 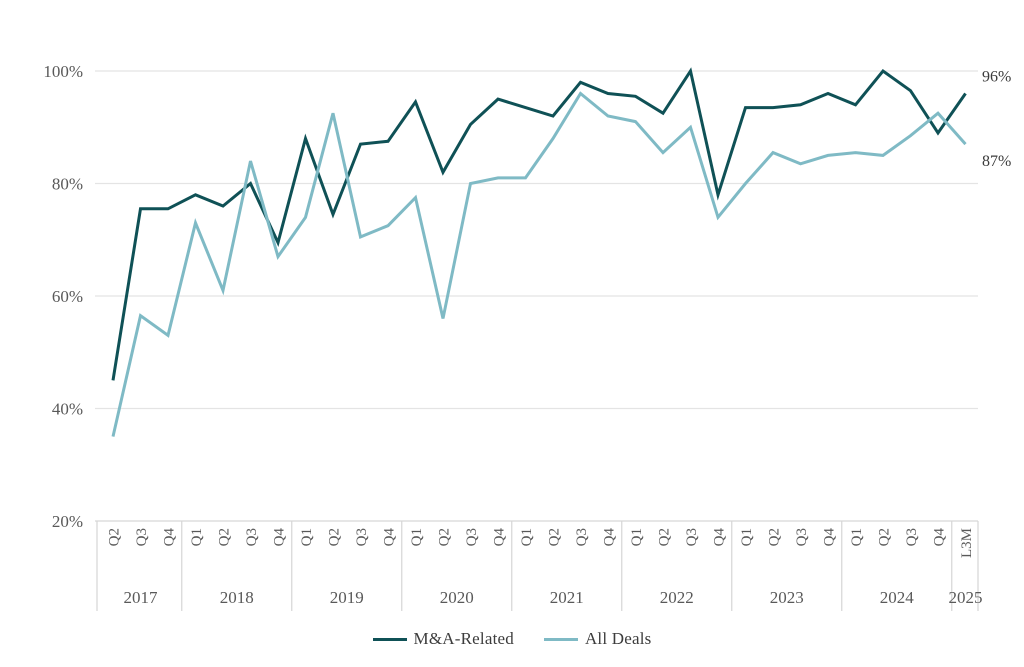 What do you see at coordinates (237, 597) in the screenshot?
I see `x-axis-year-label: 2018` at bounding box center [237, 597].